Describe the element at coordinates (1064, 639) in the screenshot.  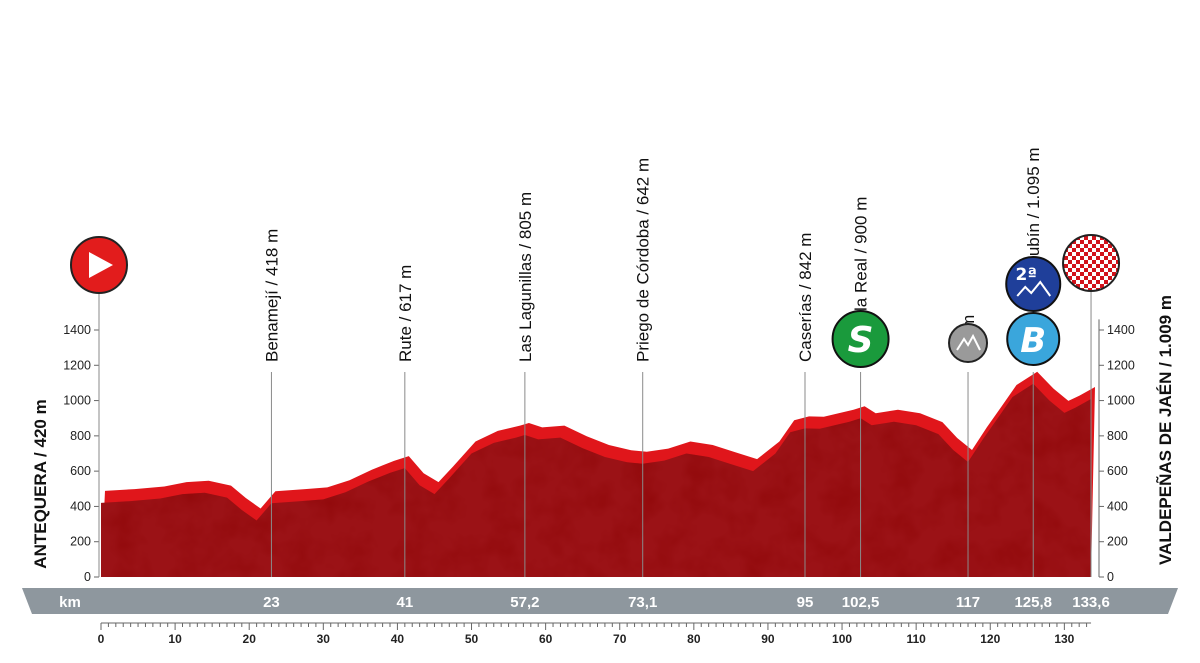
I see `x-tick-label: 130` at that location.